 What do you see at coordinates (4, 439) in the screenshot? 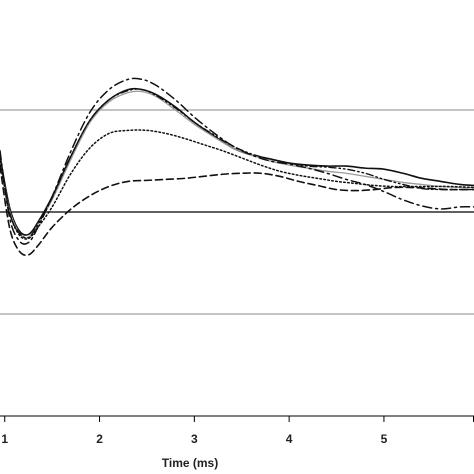
I see `x-tick-label-0: 1` at bounding box center [4, 439].